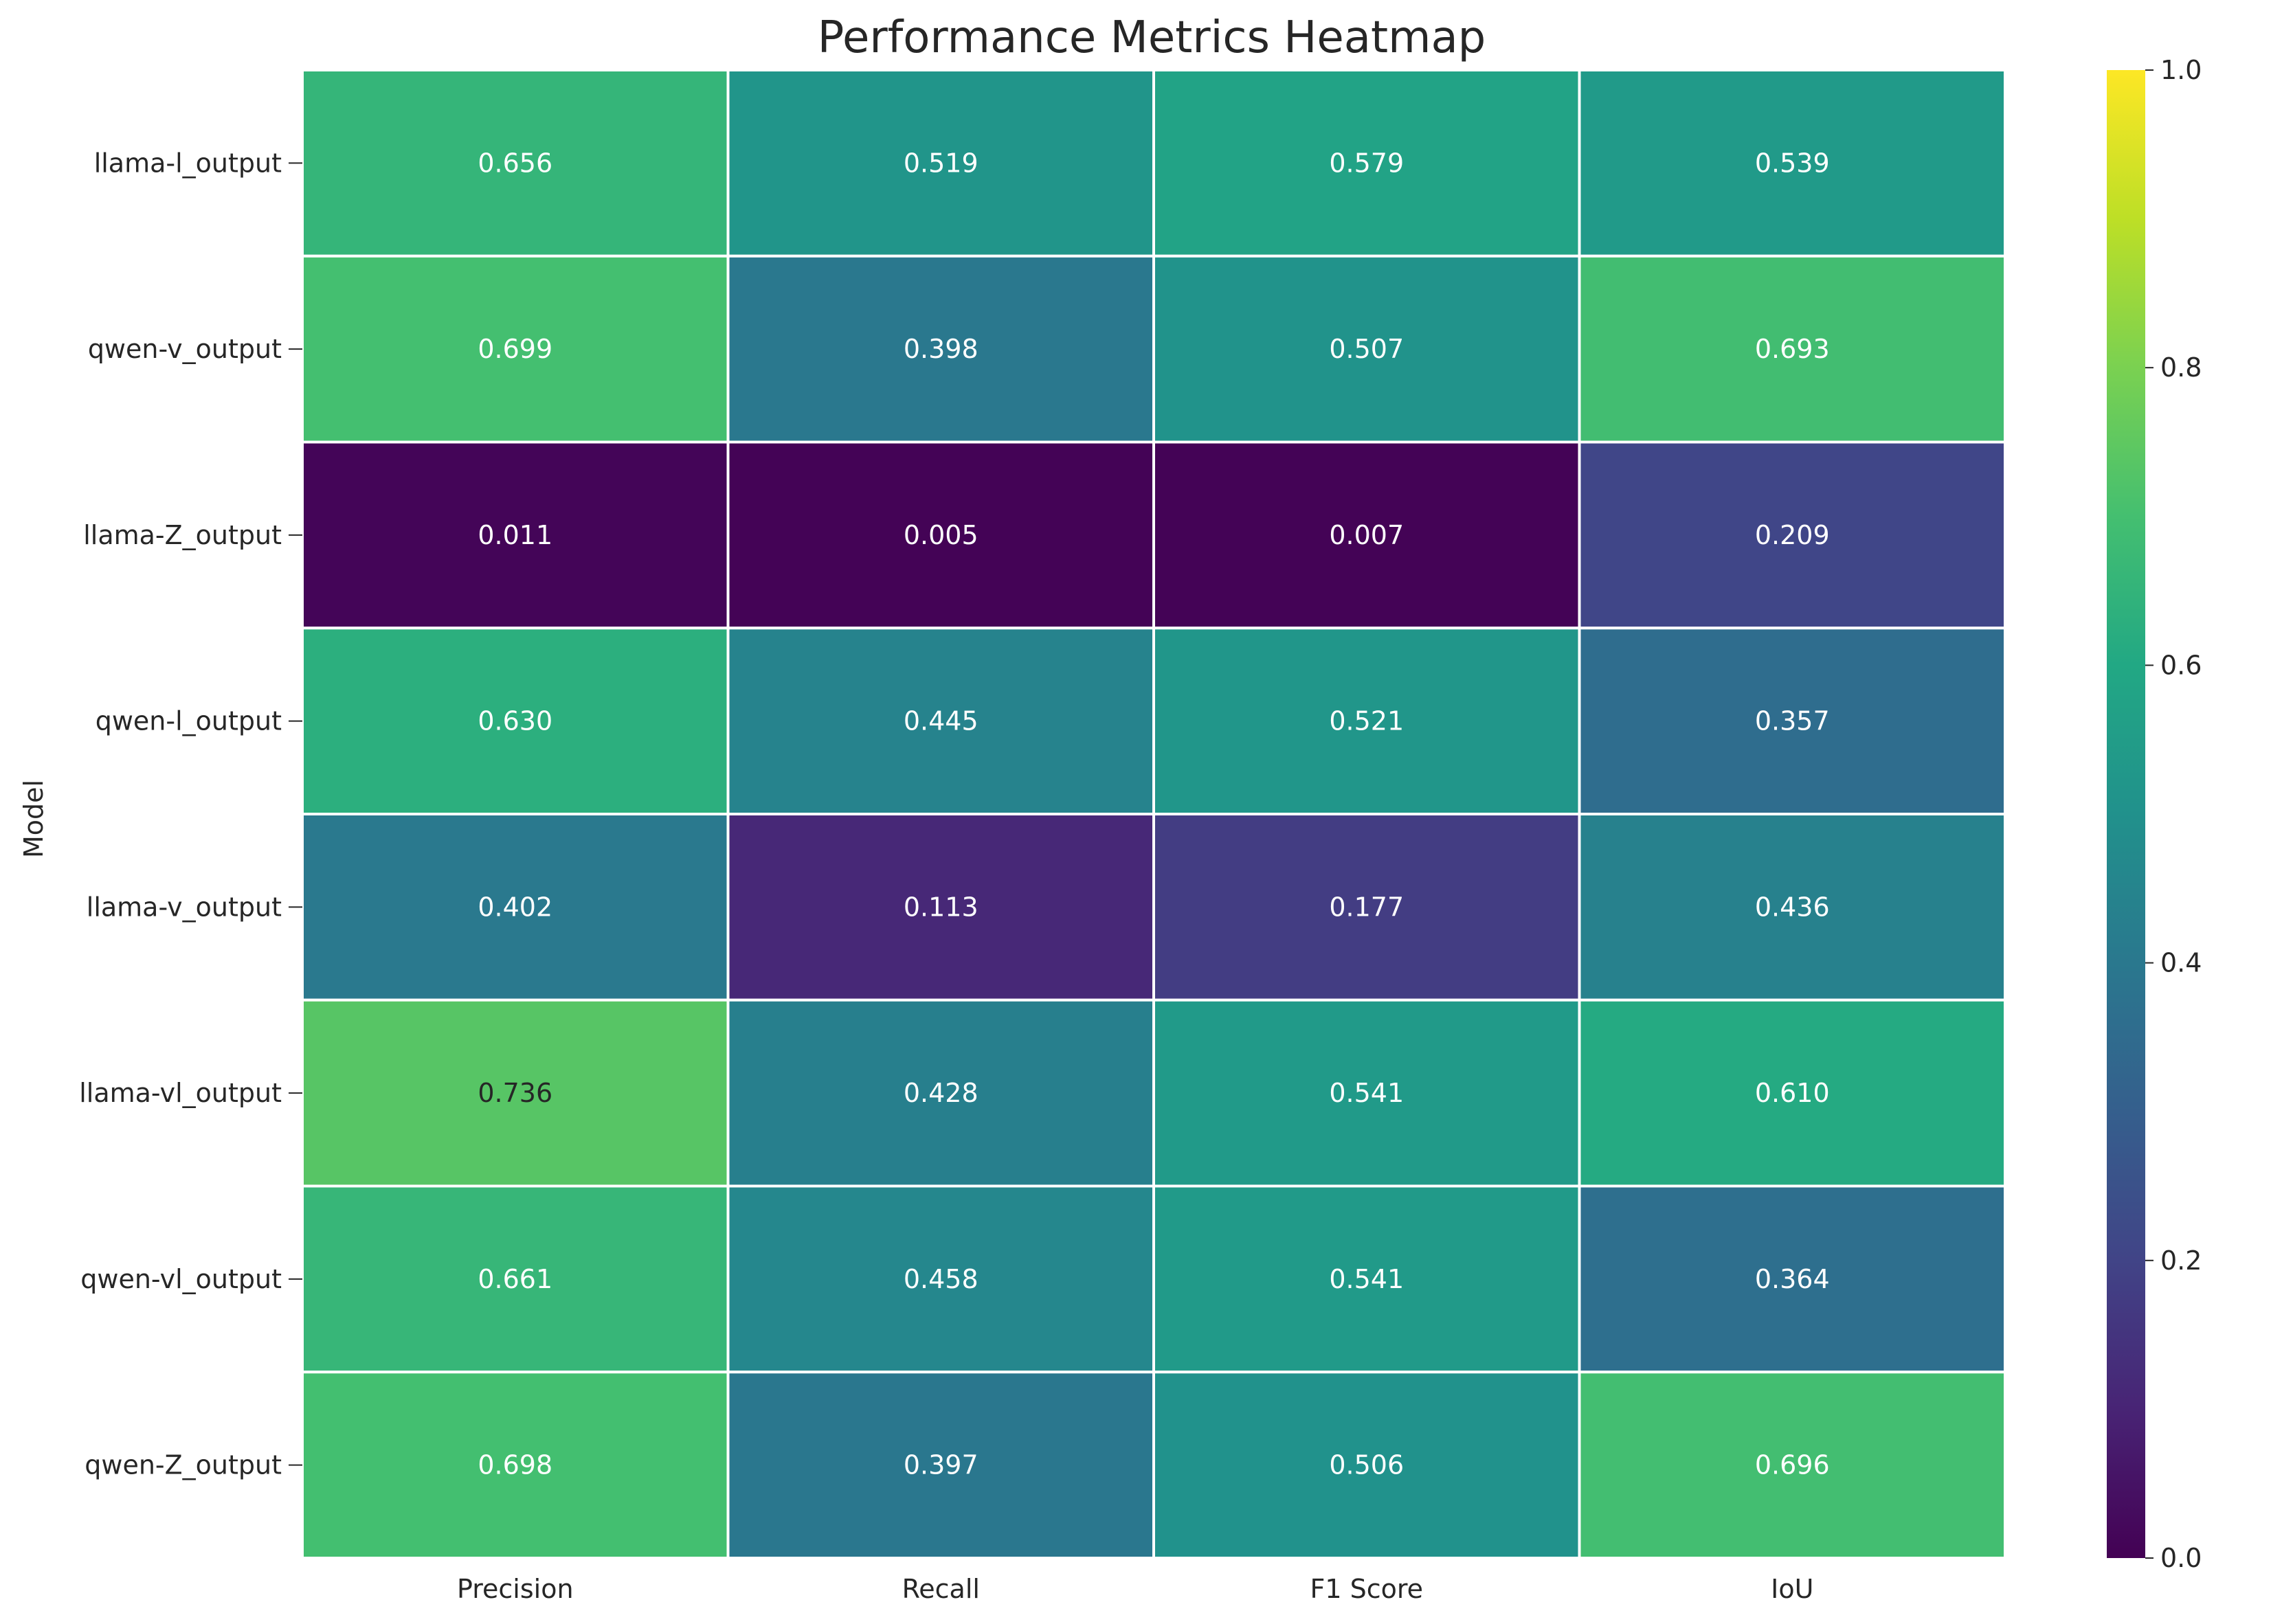 The image size is (2271, 1624). What do you see at coordinates (1366, 535) in the screenshot?
I see `cell-value-label: 0.007` at bounding box center [1366, 535].